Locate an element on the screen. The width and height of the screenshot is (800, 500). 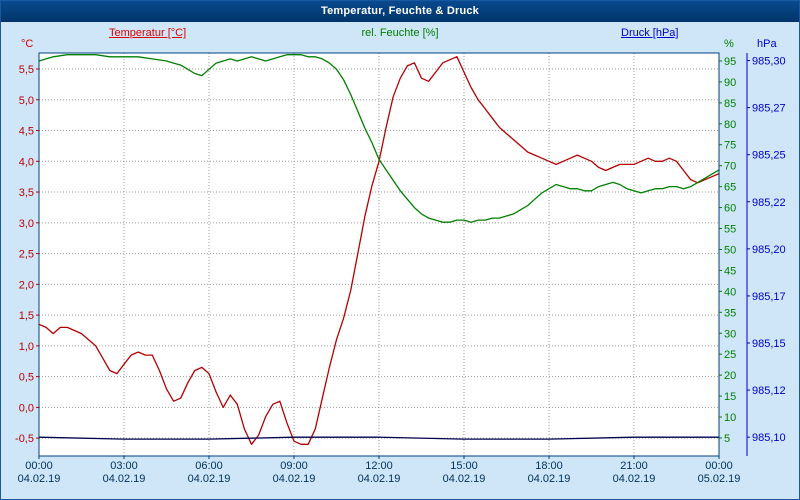
temperature-axis-labels: 5,5 5,0 4,5 4,0 3,5 3,0 2,5 2,0 1,5 1,0 0,5 0,0 -0,5 is located at coordinates (27, 254).